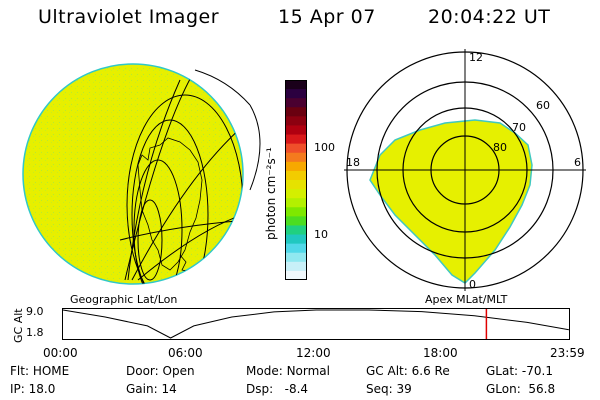 The image size is (600, 400). Describe the element at coordinates (151, 389) in the screenshot. I see `status-gain: Gain: 14` at that location.